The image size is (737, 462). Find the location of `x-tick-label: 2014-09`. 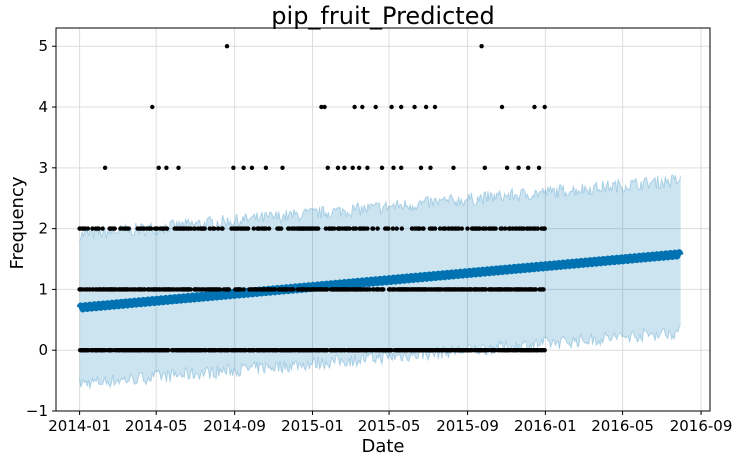

x-tick-label: 2014-09 is located at coordinates (234, 426).